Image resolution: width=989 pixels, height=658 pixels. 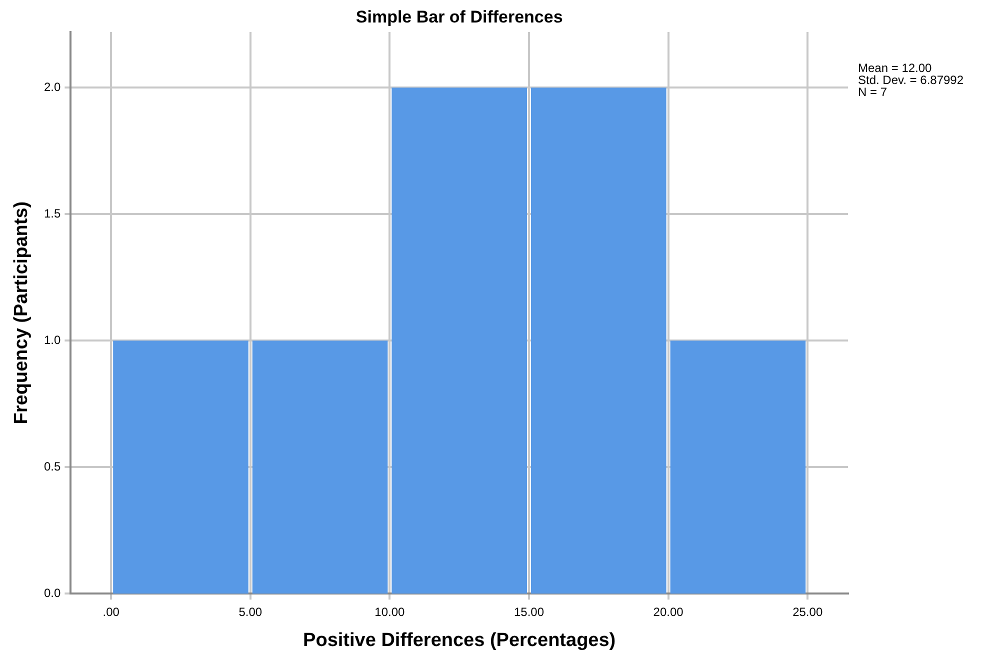 I want to click on y-tick-label: 1.0, so click(x=52, y=339).